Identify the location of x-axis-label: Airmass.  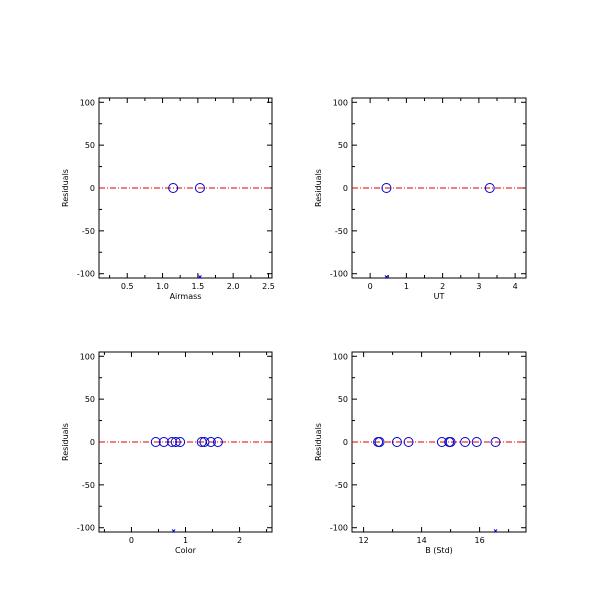
(186, 296).